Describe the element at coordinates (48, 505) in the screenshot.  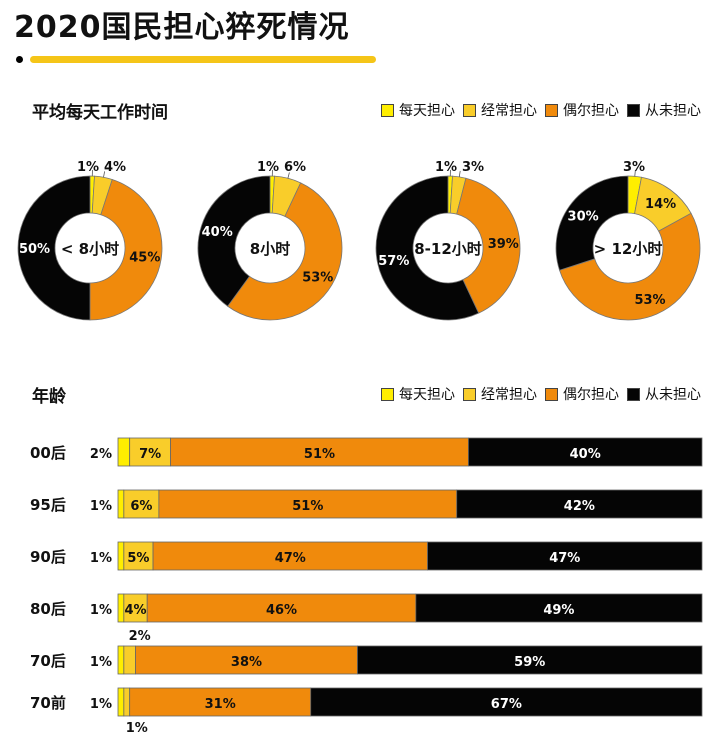
I see `category-label: 95后` at that location.